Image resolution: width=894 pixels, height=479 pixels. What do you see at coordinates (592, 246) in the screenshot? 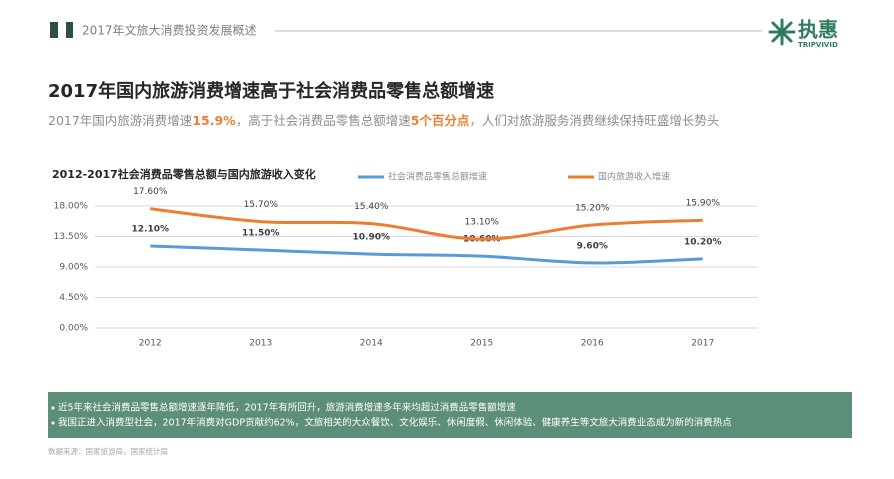
I see `data-label: 9.60%` at bounding box center [592, 246].